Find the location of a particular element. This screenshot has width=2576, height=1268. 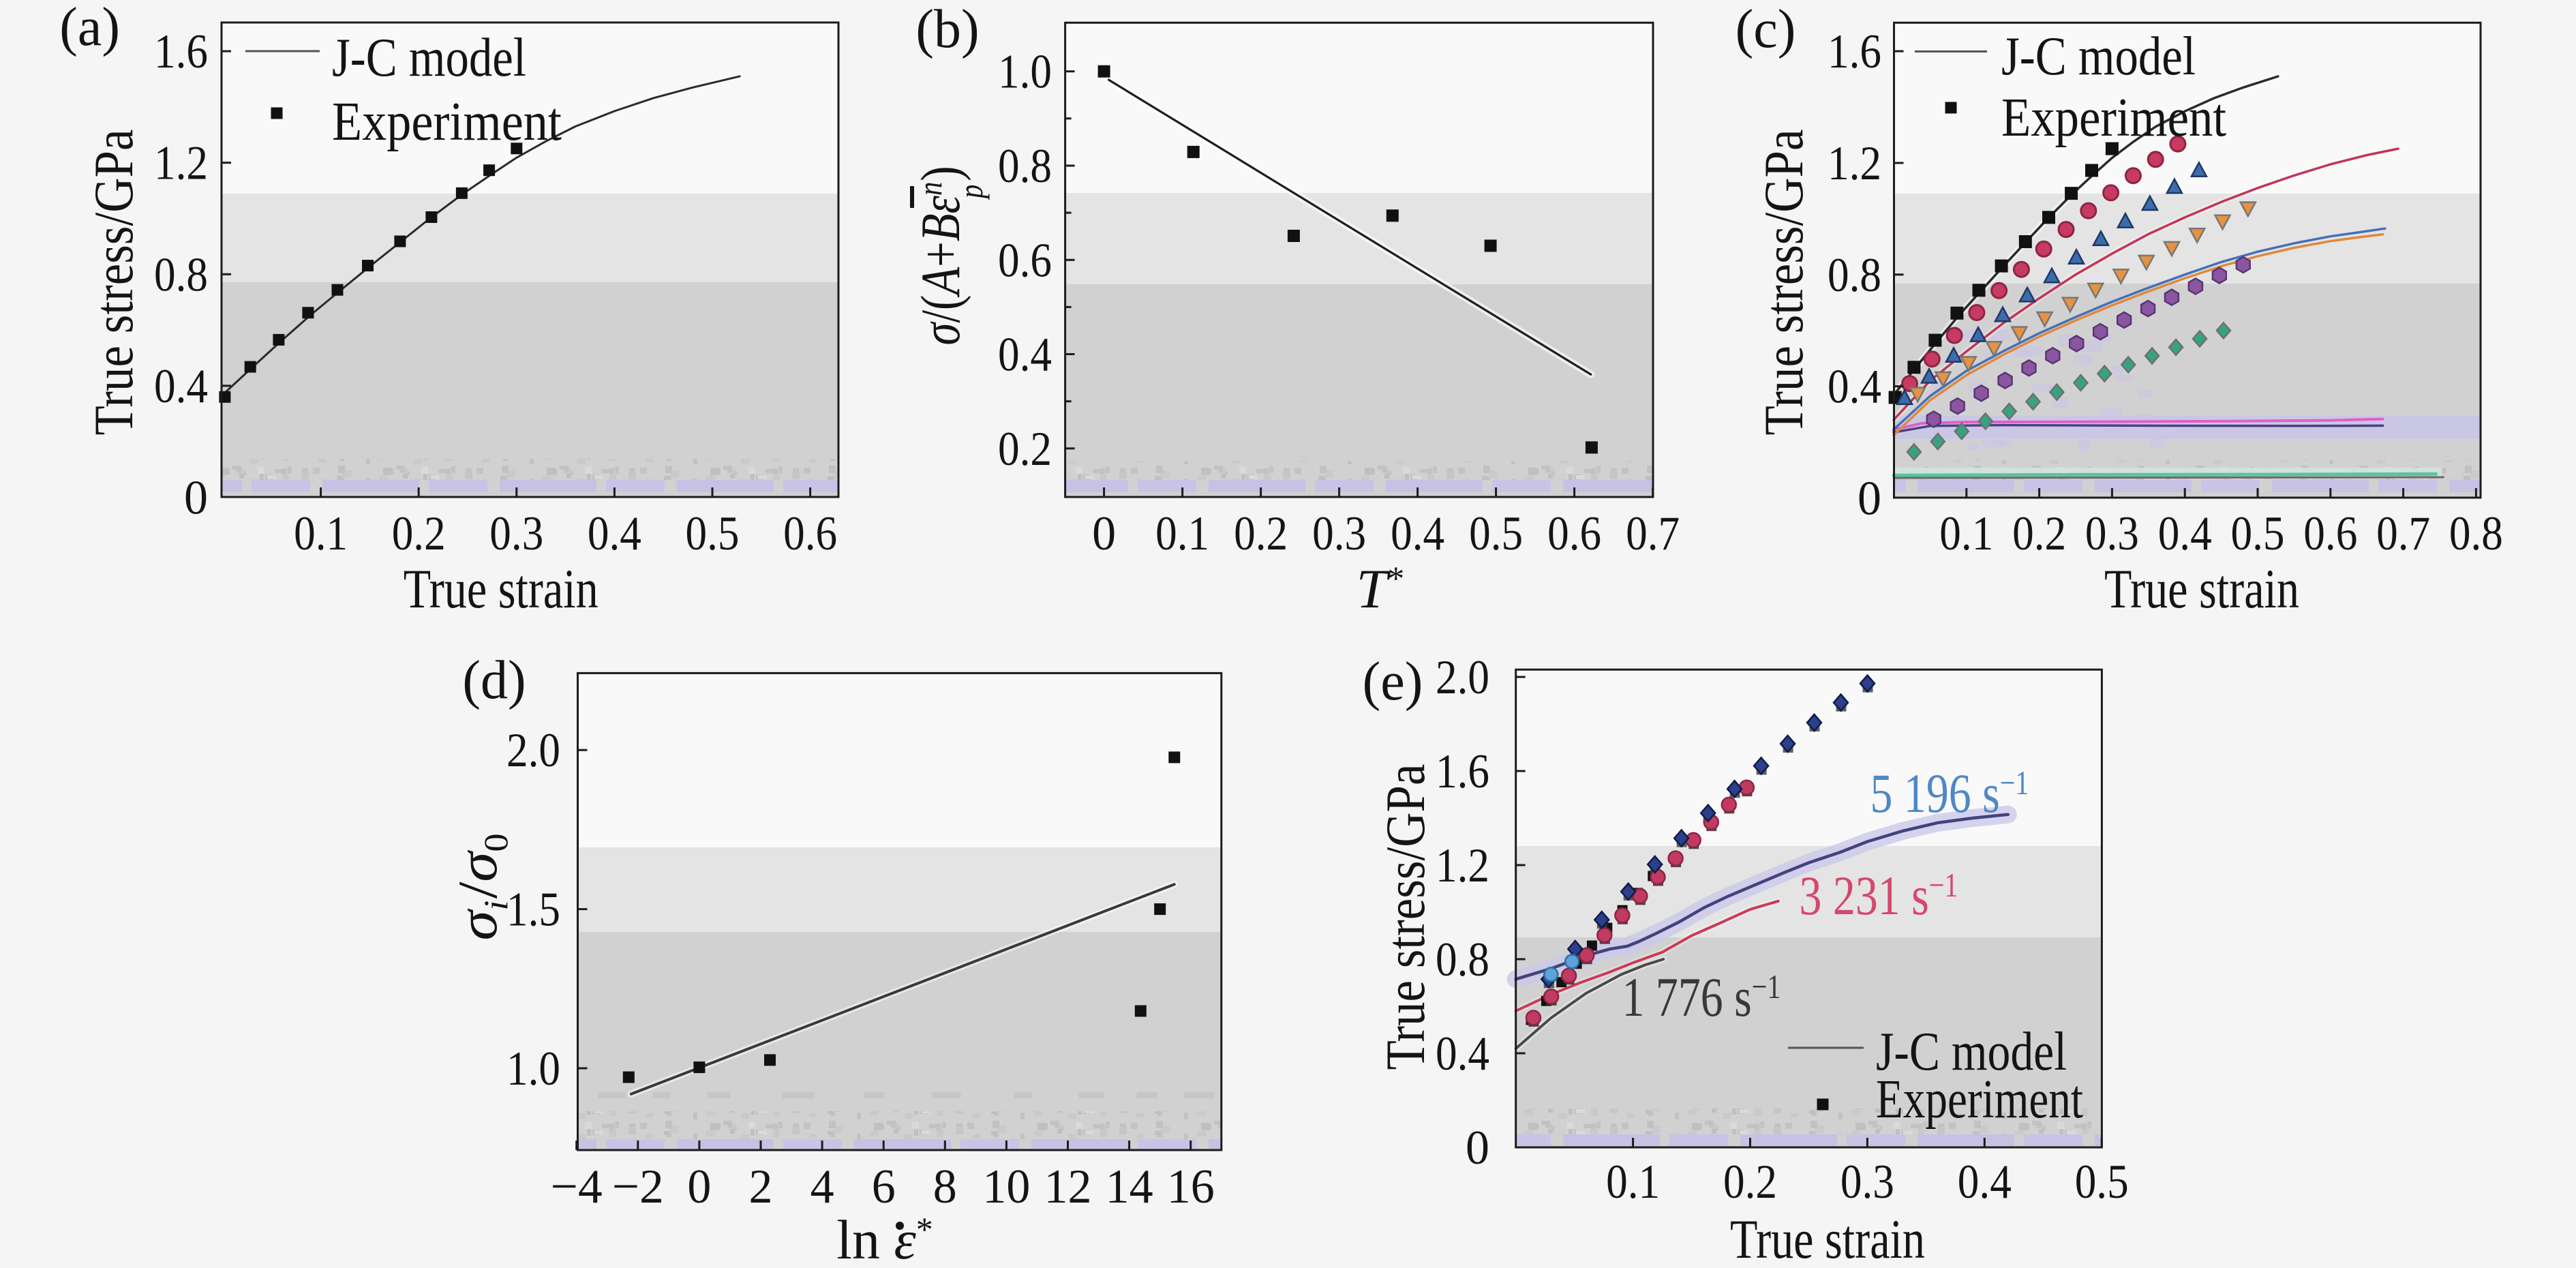

svg-text: (c) is located at coordinates (1766, 30).